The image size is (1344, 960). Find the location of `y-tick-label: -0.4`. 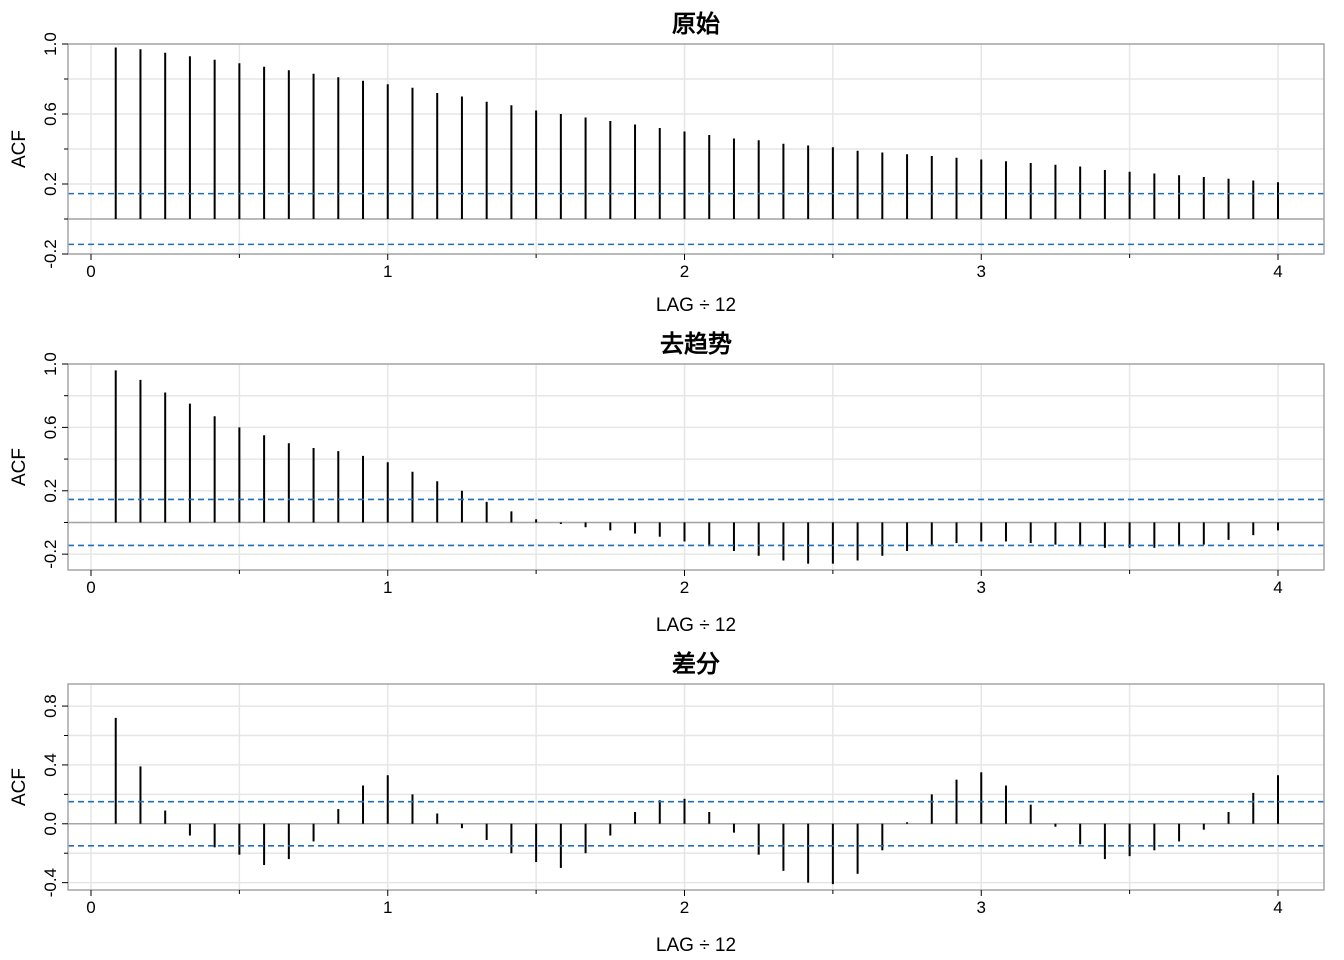

y-tick-label: -0.4 is located at coordinates (50, 882).